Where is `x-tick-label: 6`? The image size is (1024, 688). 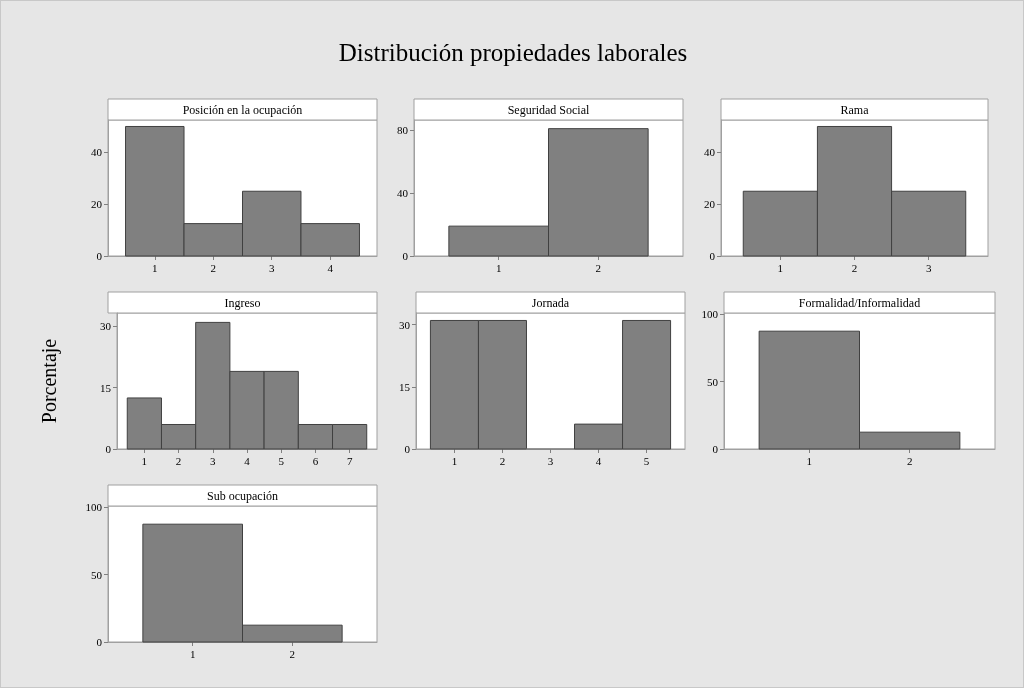 x-tick-label: 6 is located at coordinates (315, 460).